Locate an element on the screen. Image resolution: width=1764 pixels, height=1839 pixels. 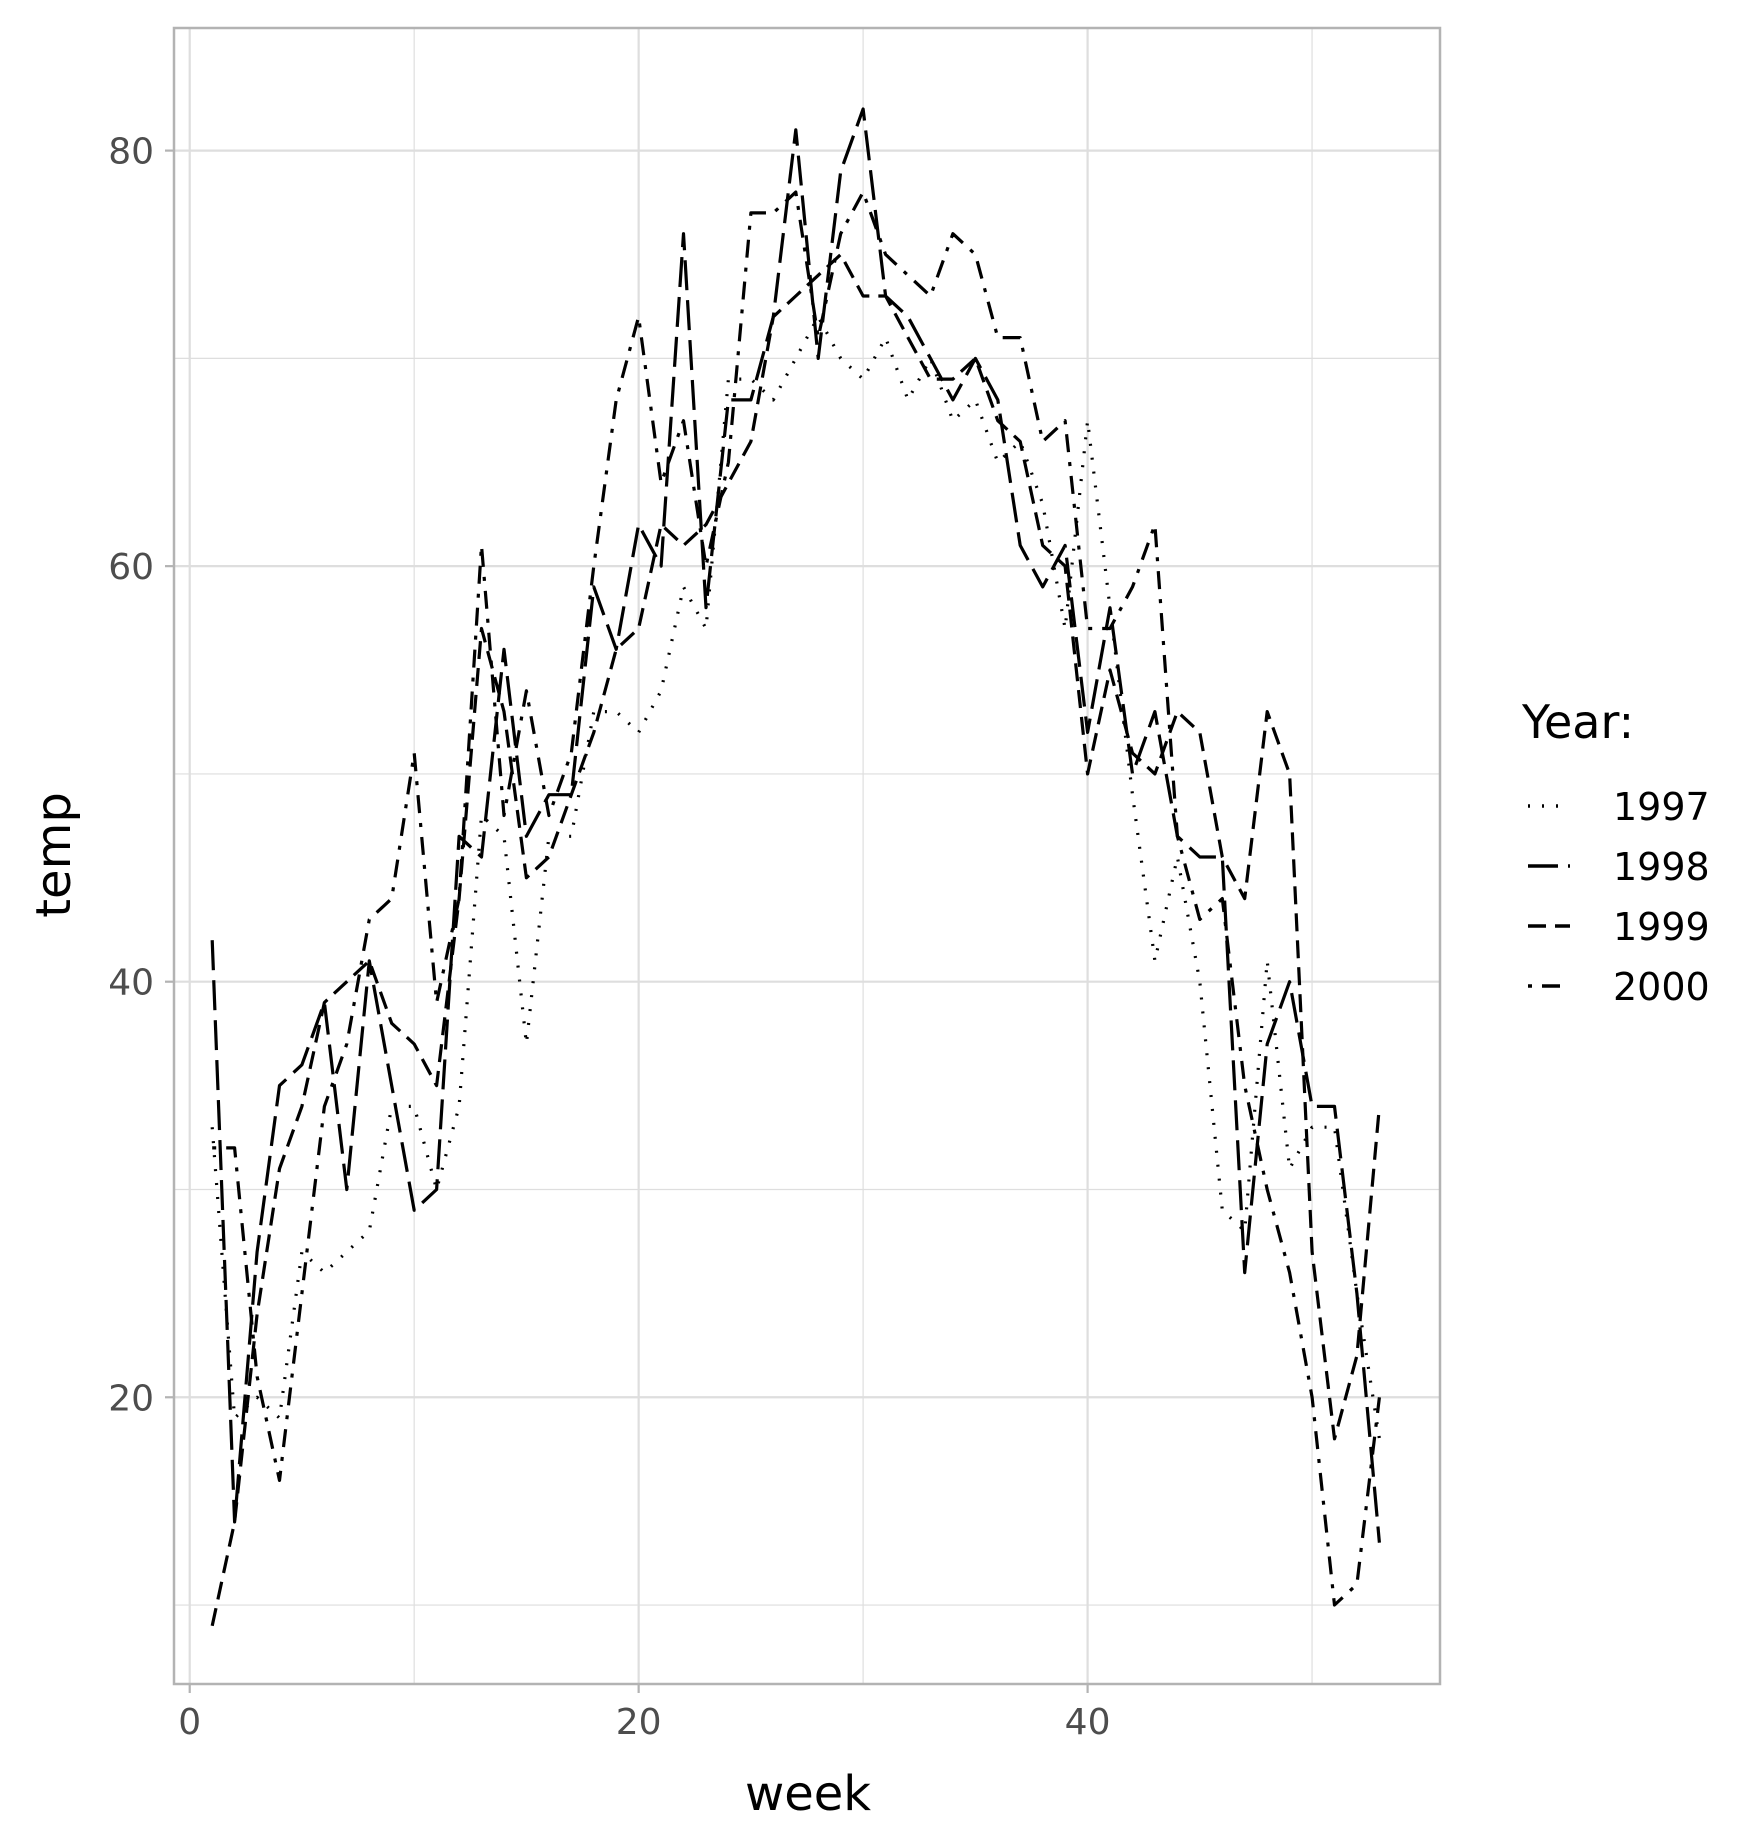
y-tick-label: 20 is located at coordinates (131, 1398).